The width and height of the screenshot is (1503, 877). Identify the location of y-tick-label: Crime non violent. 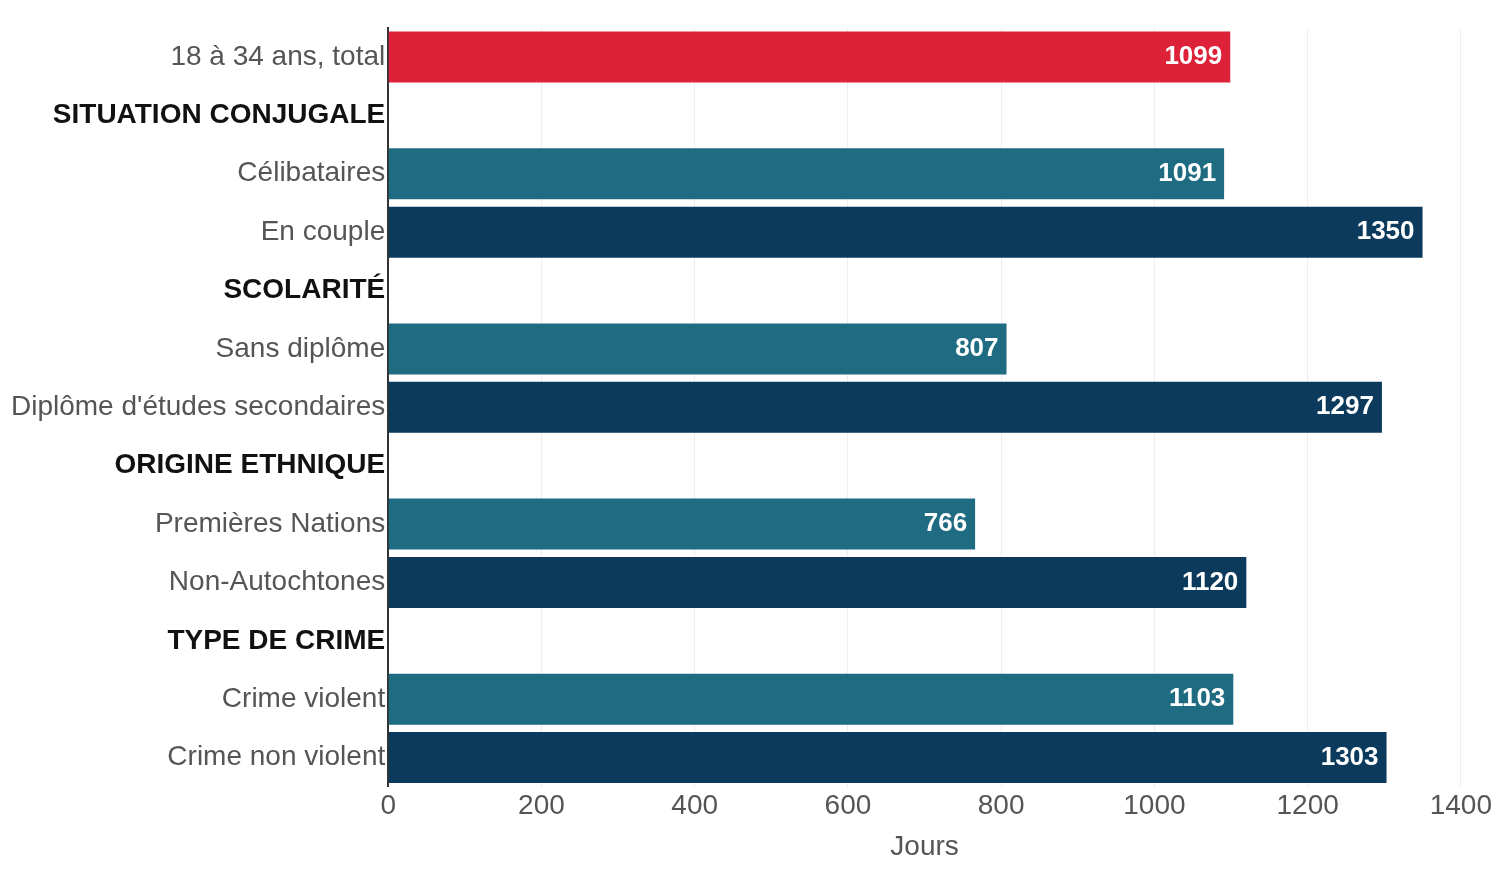
(276, 756).